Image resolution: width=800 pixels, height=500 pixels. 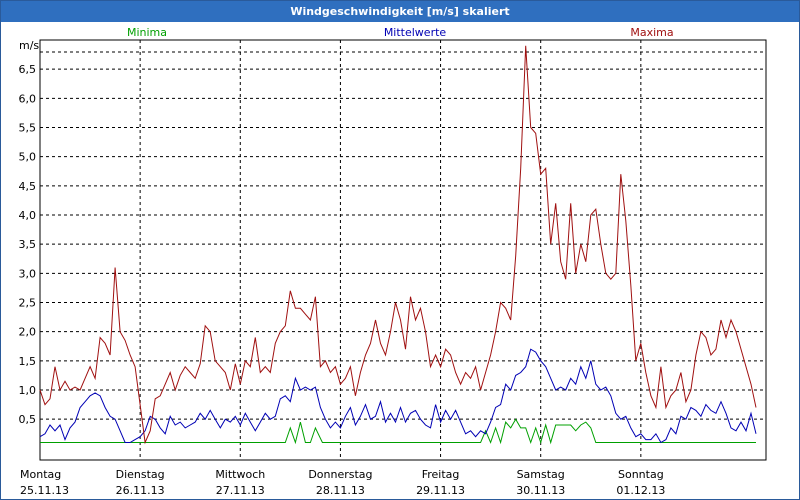 I want to click on x-tick-date-2: 27.11.13, so click(x=240, y=490).